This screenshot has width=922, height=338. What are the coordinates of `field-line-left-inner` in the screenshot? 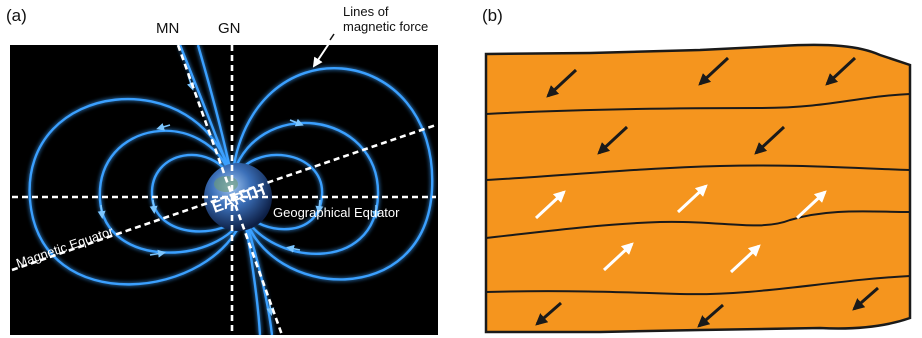 It's located at (197, 193).